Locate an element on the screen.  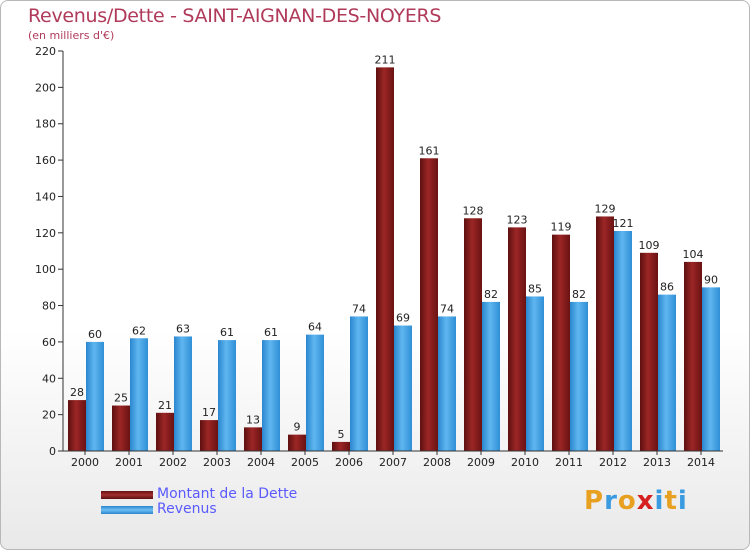
x-tick-label: 2010 is located at coordinates (525, 462).